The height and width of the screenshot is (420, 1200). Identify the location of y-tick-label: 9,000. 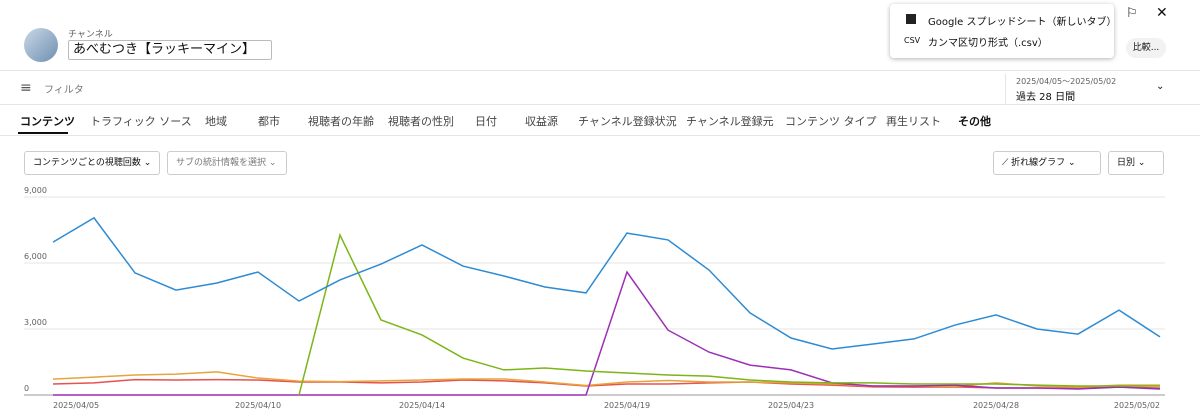
(35, 190).